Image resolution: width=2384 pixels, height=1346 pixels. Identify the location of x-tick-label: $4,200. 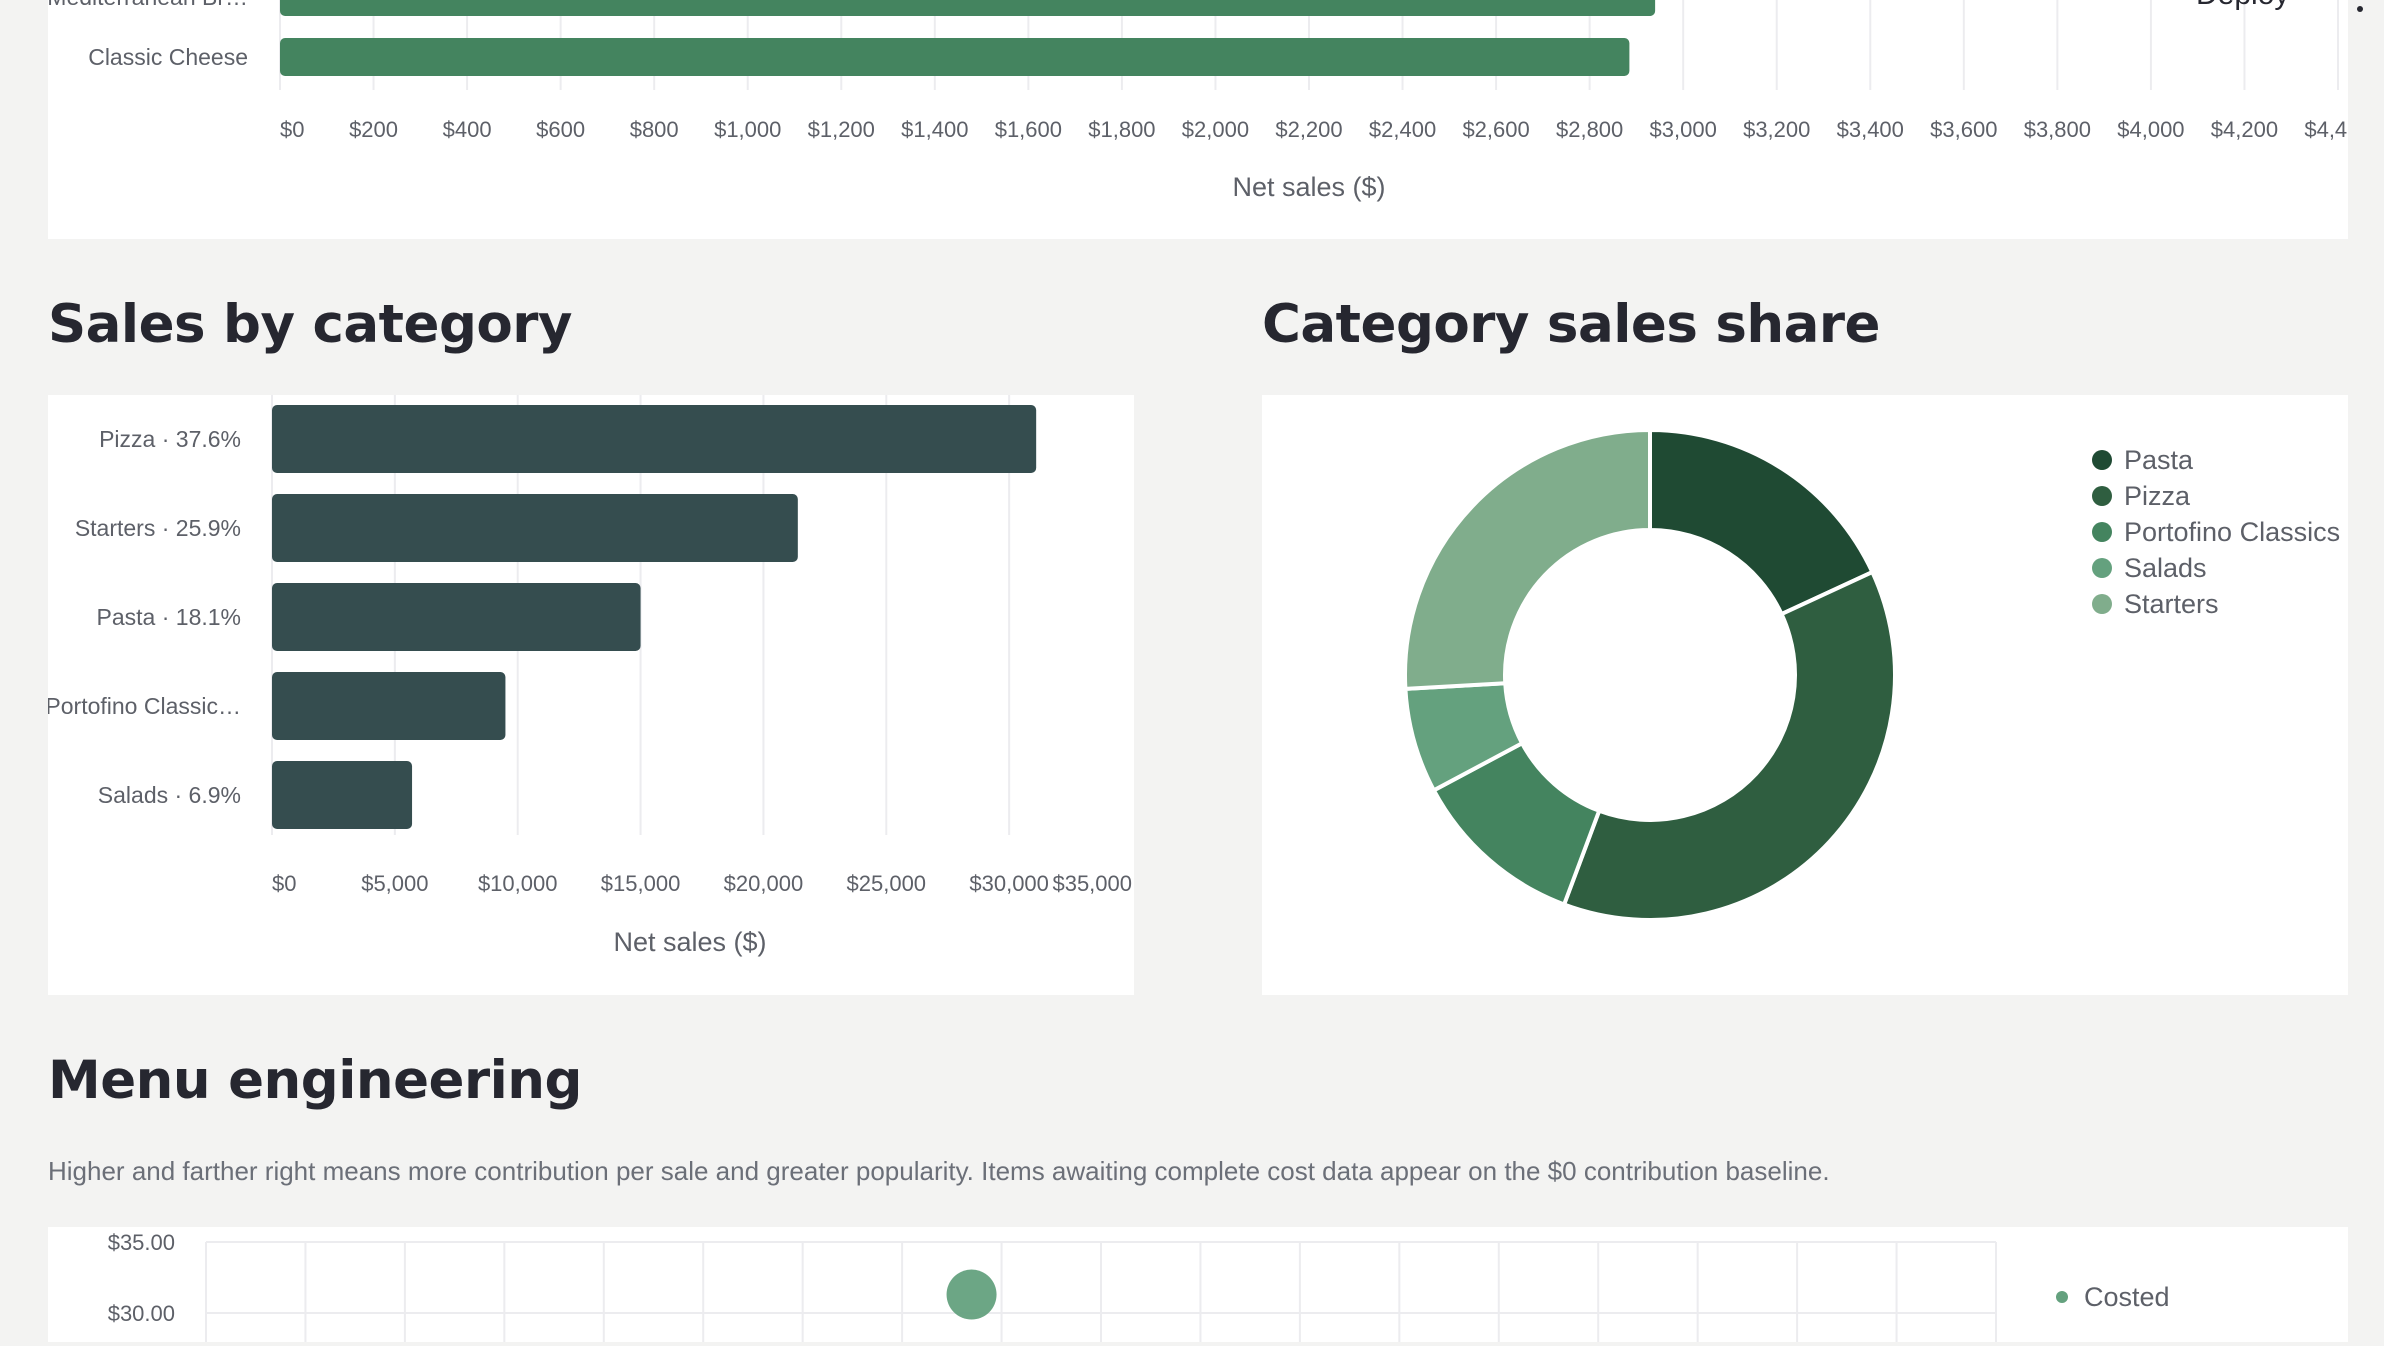
(2244, 129).